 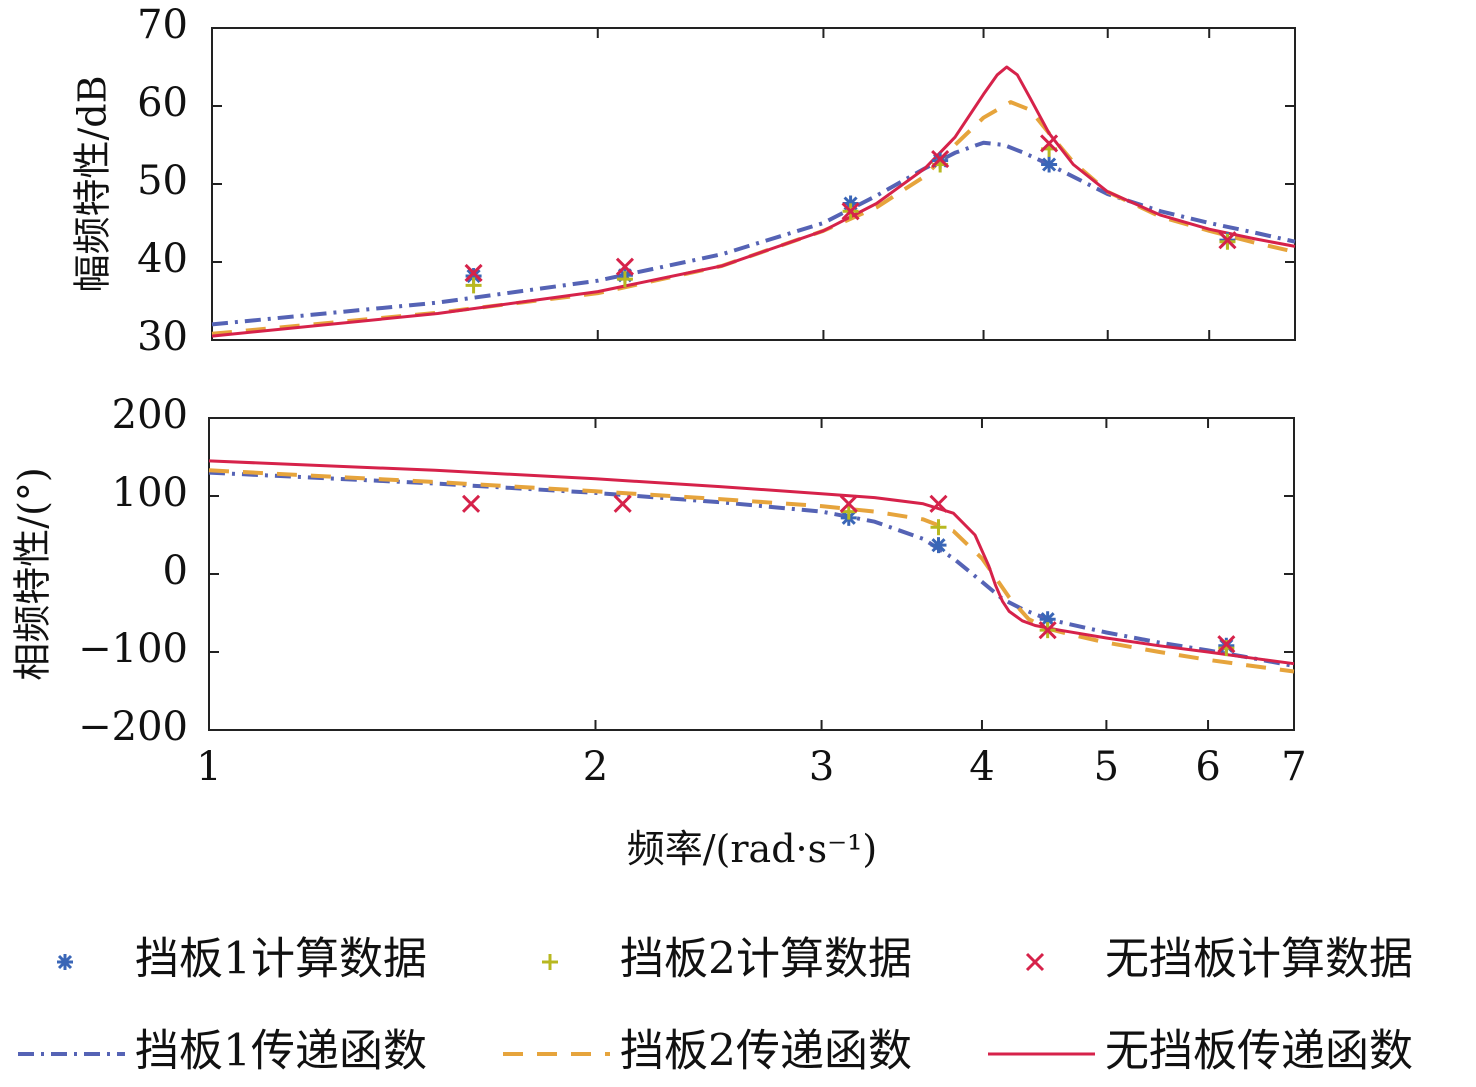 I want to click on legend-entry: 无挡板传递函数, so click(x=1200, y=1051).